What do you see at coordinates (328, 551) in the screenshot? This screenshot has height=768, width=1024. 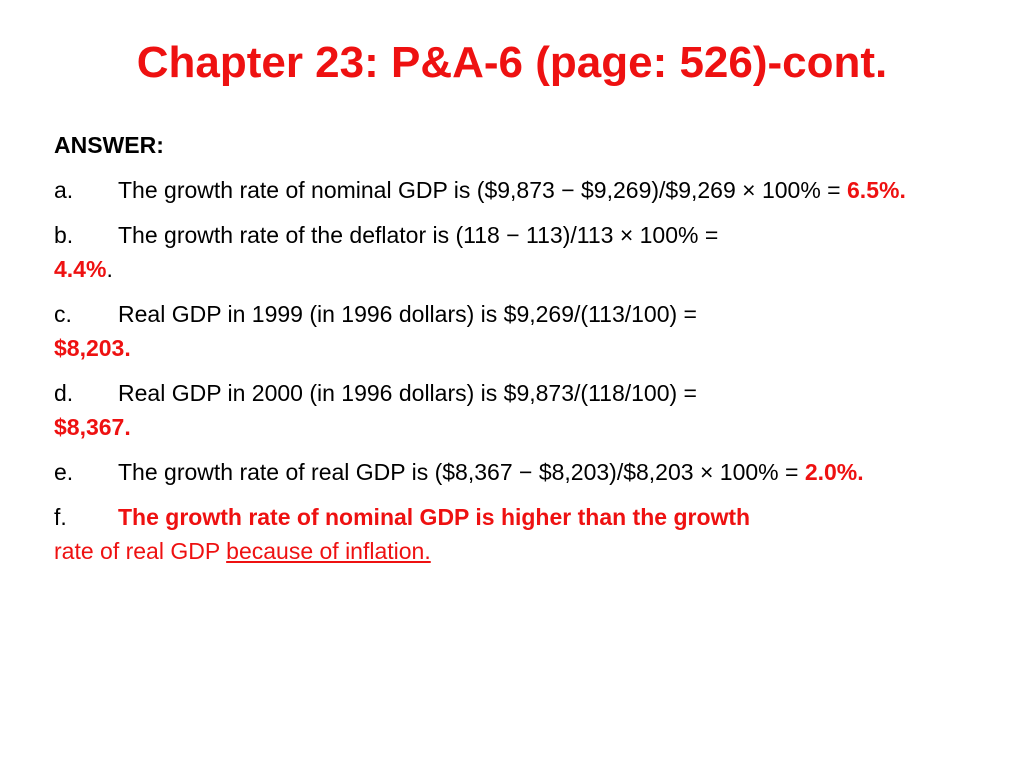 I see `item-f-underlined: because of inflation.` at bounding box center [328, 551].